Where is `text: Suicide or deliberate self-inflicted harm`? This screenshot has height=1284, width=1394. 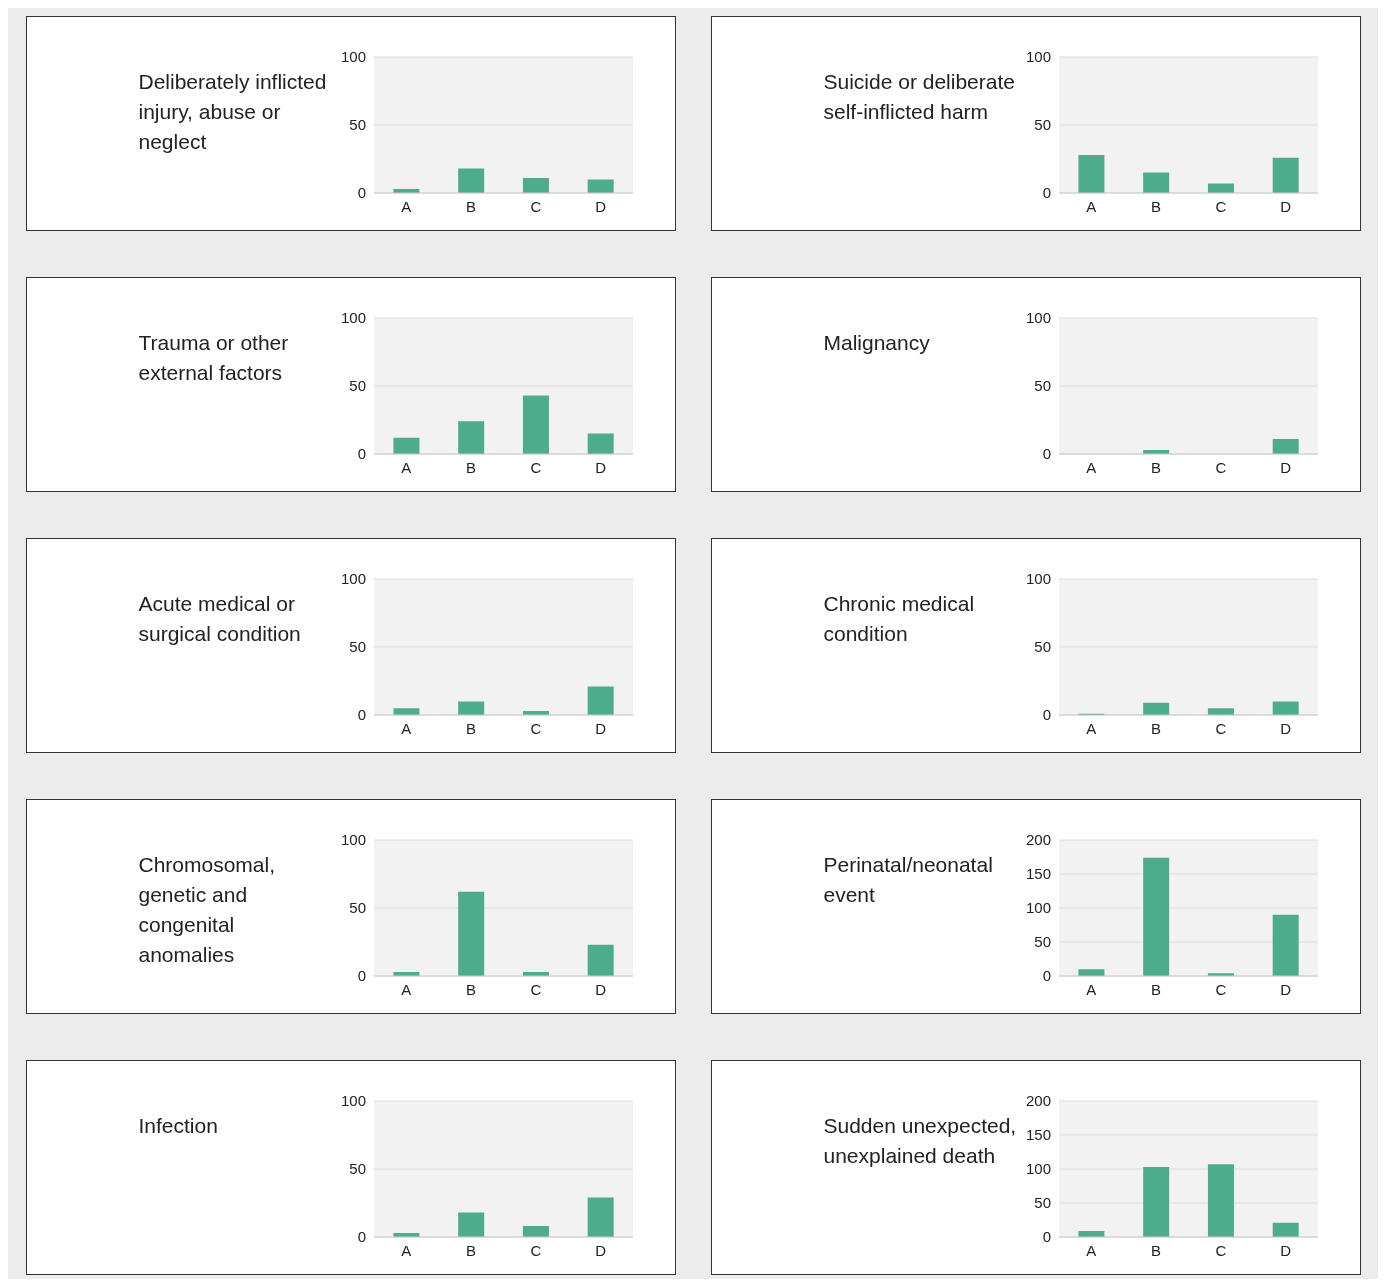 text: Suicide or deliberate self-inflicted harm is located at coordinates (919, 97).